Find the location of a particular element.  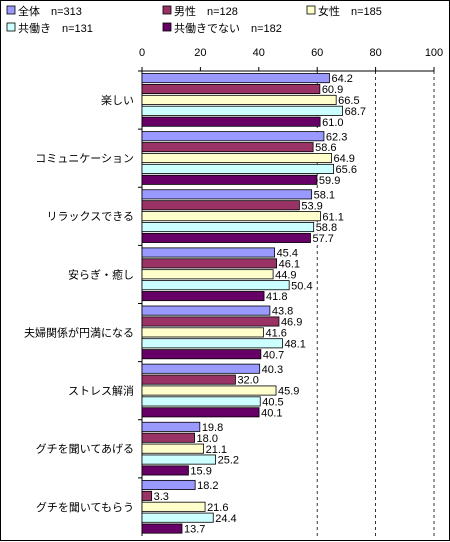

x-tick-label: 40 is located at coordinates (259, 53).